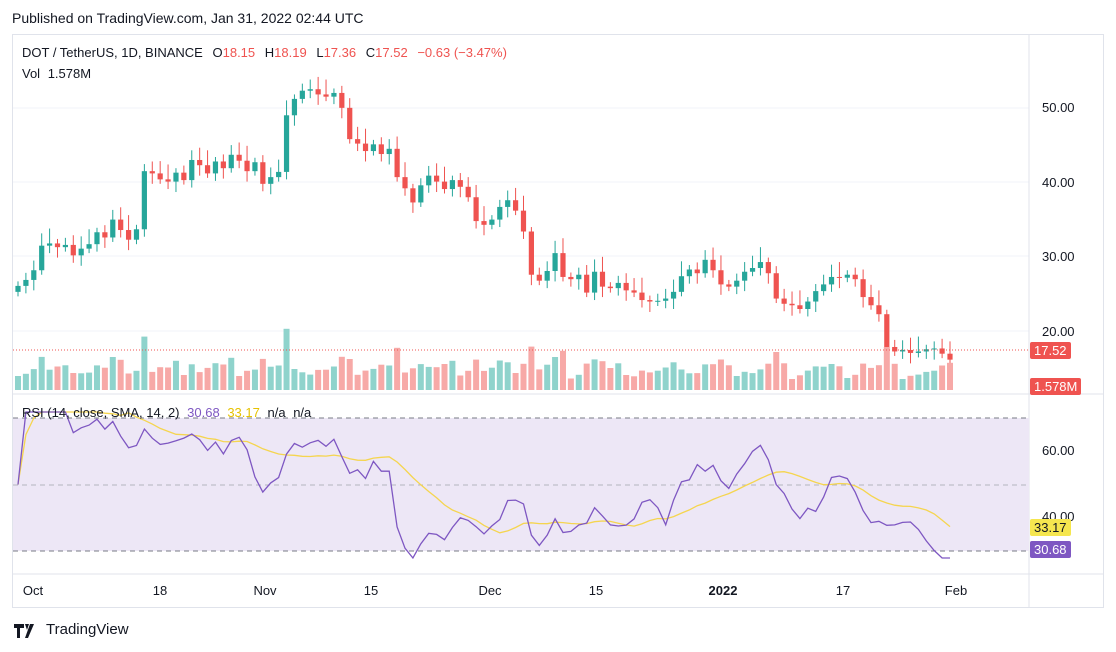 The width and height of the screenshot is (1116, 652). What do you see at coordinates (71, 629) in the screenshot?
I see `tradingview-brand: TradingView` at bounding box center [71, 629].